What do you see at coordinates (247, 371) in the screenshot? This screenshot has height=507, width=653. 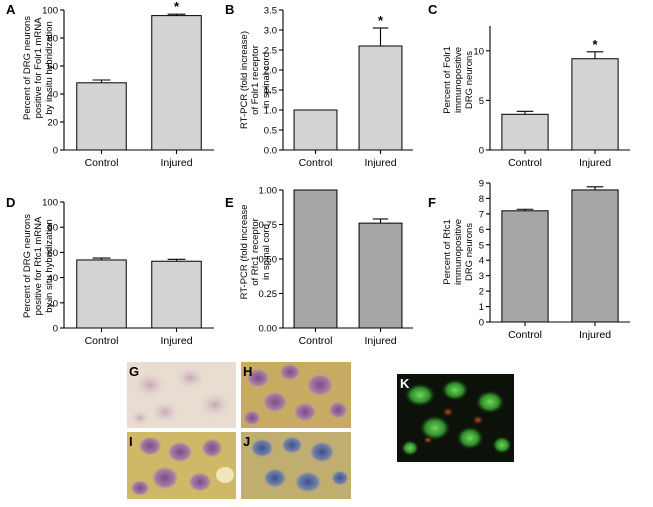 I see `panel-letter-h: H` at bounding box center [247, 371].